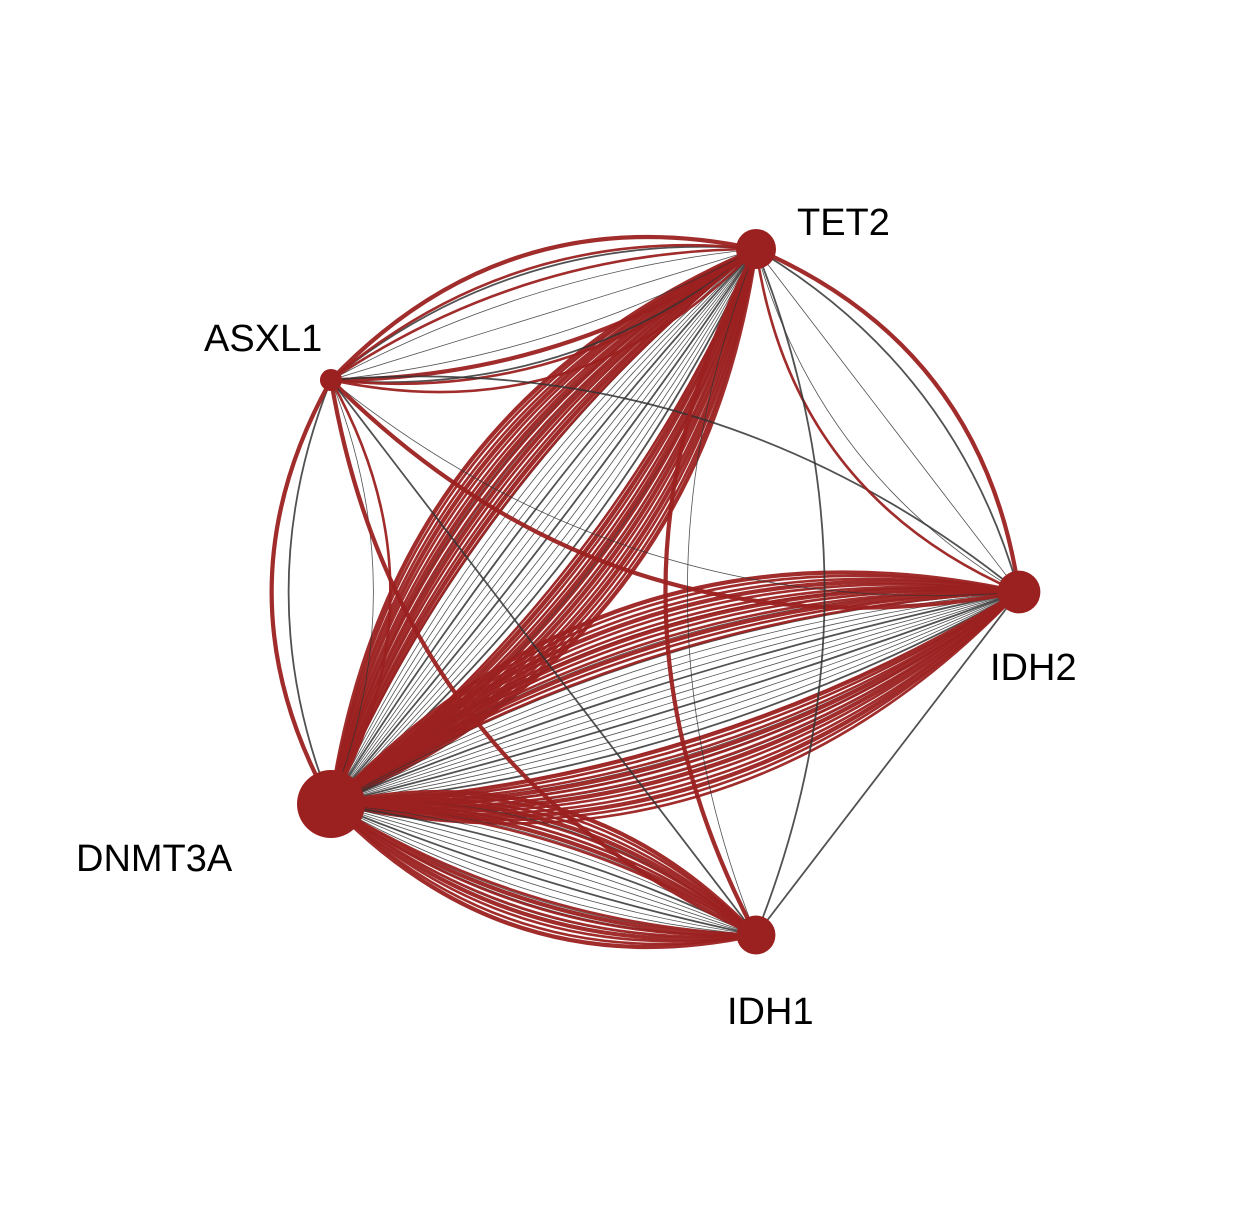 This screenshot has width=1254, height=1210. I want to click on edge-tet2-idh1-red, so click(710, 592).